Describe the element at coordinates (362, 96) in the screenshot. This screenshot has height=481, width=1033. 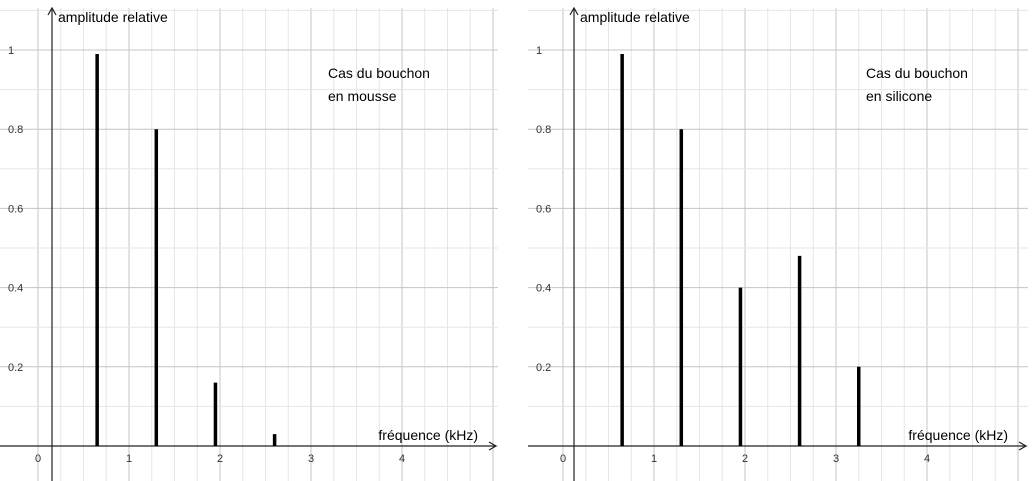
I see `annotation-line-2: en mousse` at that location.